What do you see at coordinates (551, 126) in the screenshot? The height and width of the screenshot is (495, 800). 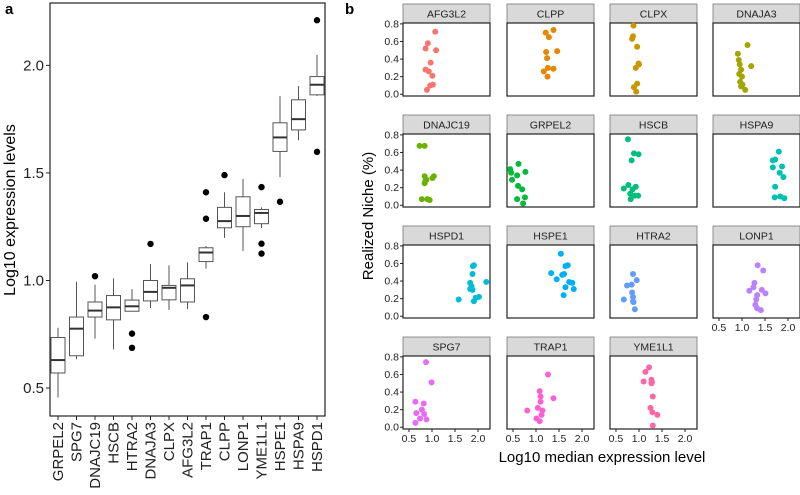 I see `facet-title: GRPEL2` at bounding box center [551, 126].